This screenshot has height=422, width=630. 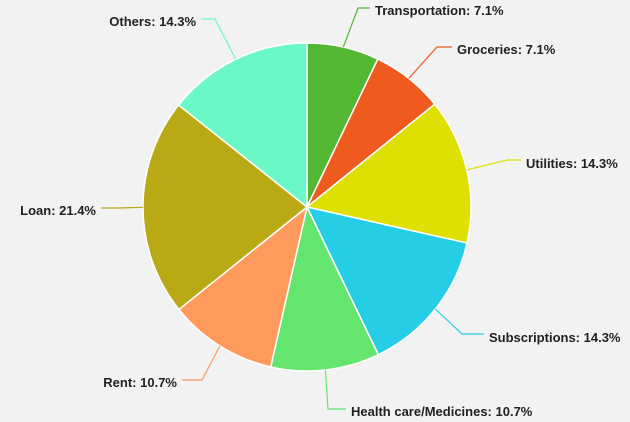 I want to click on leader-line-groceries, so click(x=430, y=62).